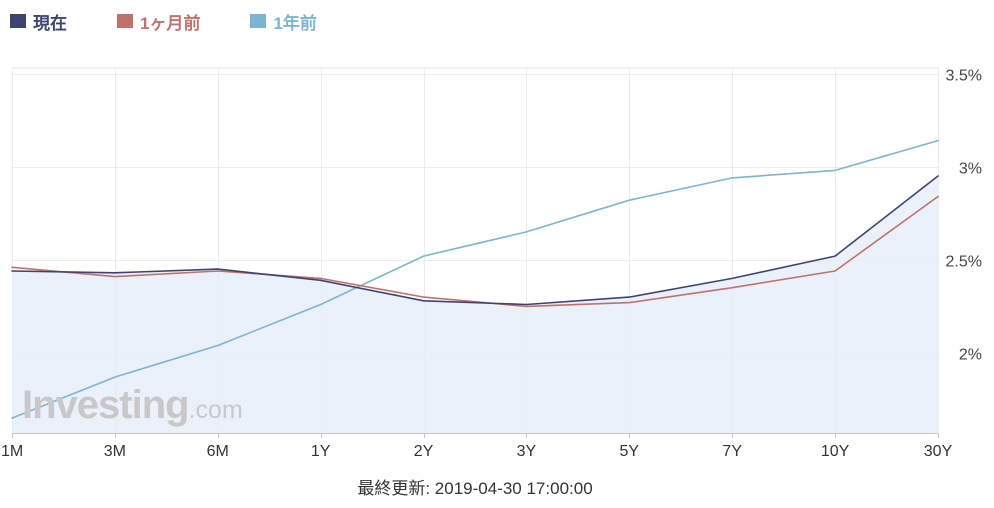  What do you see at coordinates (970, 355) in the screenshot?
I see `y-tick-label: 2%` at bounding box center [970, 355].